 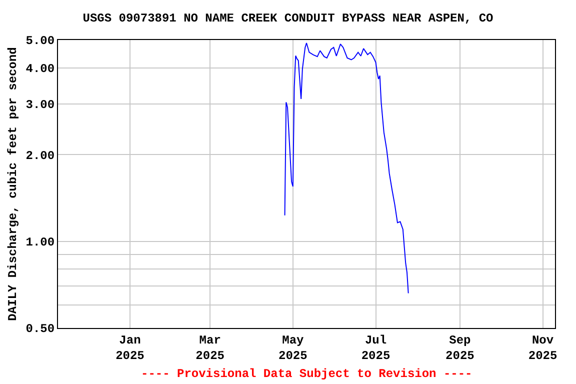 What do you see at coordinates (375, 348) in the screenshot?
I see `x-tick-label: Jul 2025` at bounding box center [375, 348].